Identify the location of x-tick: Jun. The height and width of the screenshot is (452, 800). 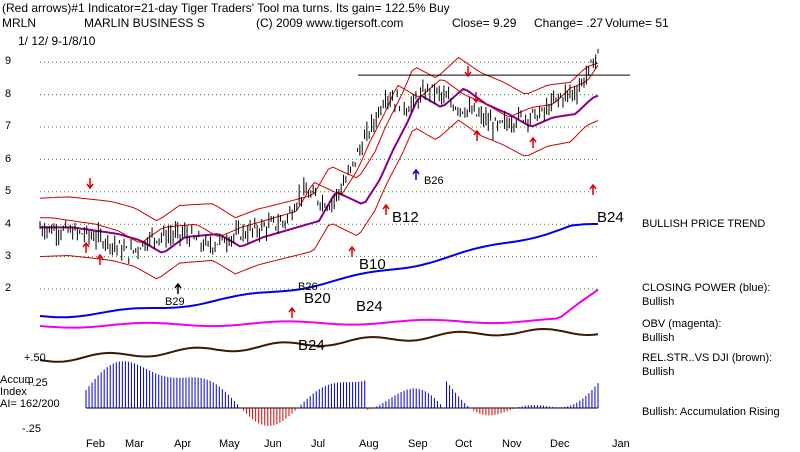
(273, 444).